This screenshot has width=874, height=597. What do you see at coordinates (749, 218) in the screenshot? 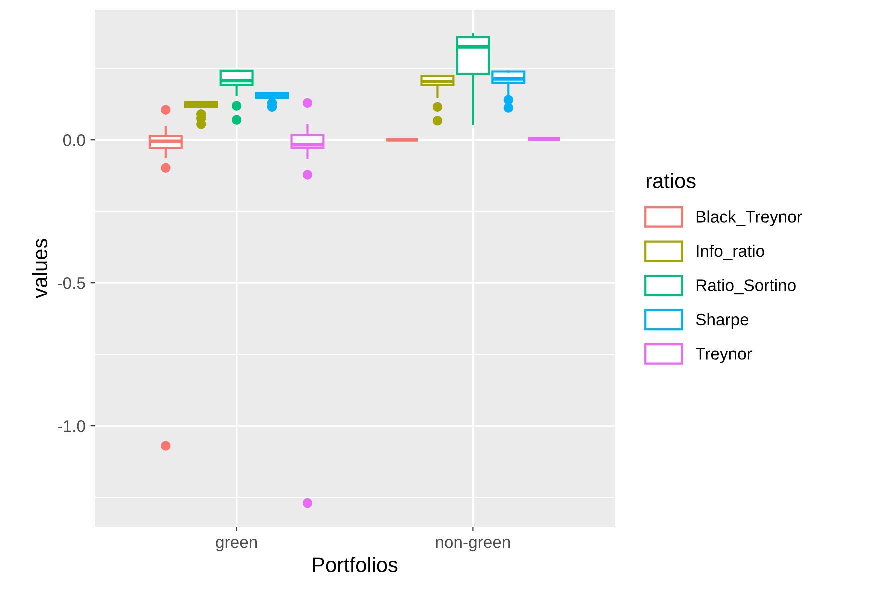
I see `legend-label: Black_Treynor` at bounding box center [749, 218].